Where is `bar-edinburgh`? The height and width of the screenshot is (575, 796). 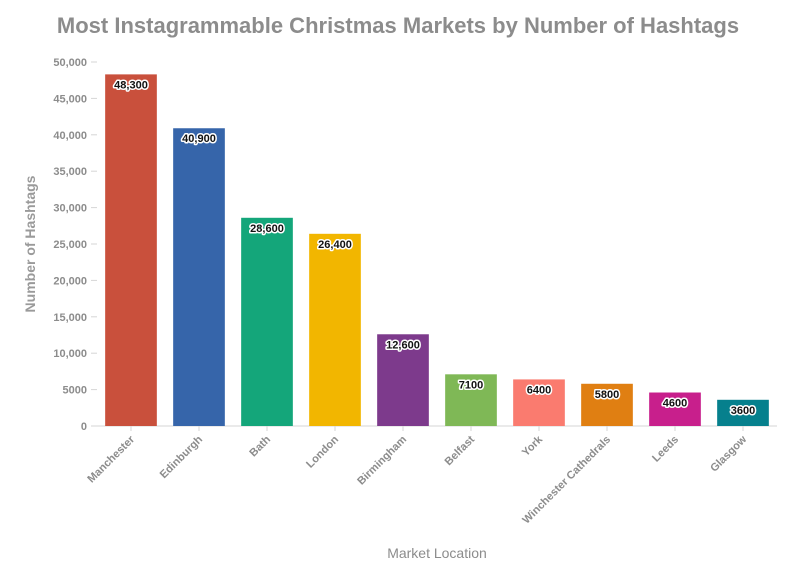 bar-edinburgh is located at coordinates (199, 277).